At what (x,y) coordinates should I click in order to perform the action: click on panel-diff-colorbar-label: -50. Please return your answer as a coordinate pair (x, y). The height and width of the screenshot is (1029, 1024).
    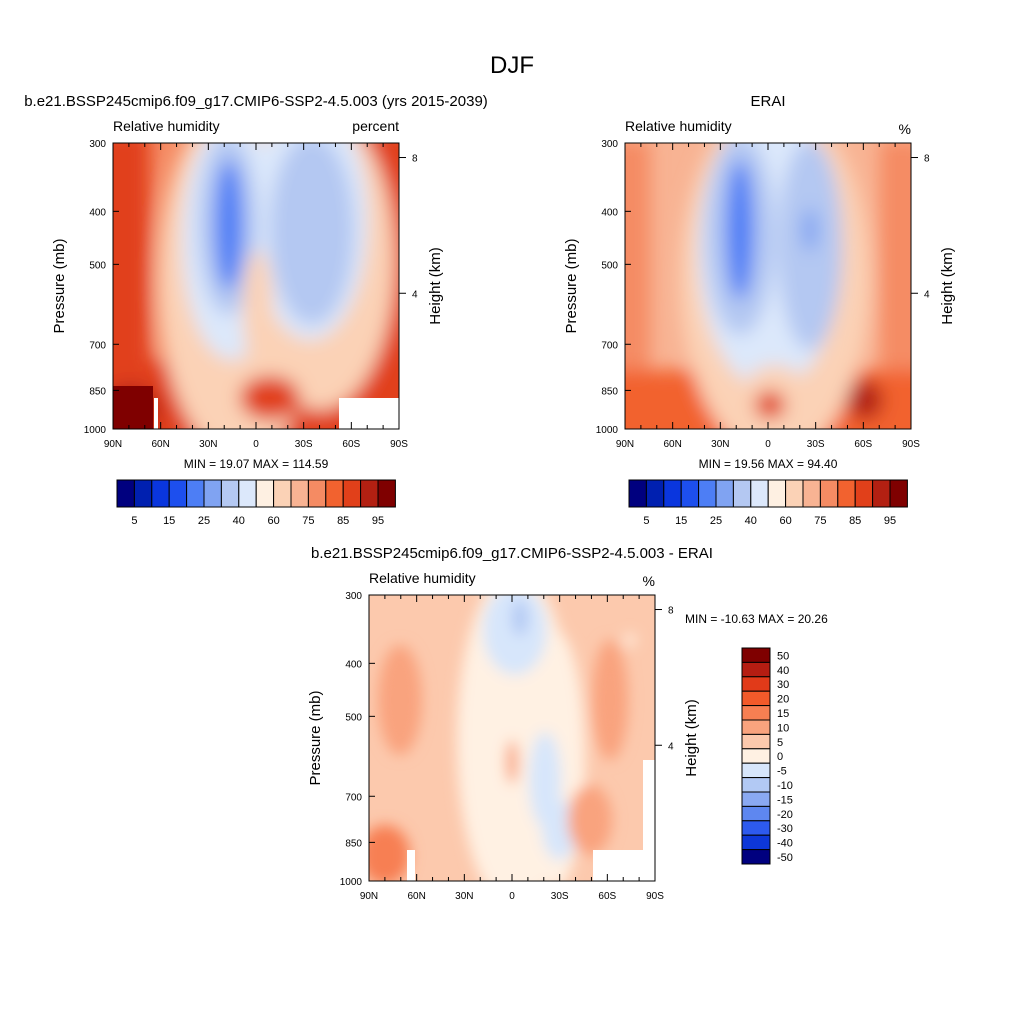
    Looking at the image, I should click on (785, 858).